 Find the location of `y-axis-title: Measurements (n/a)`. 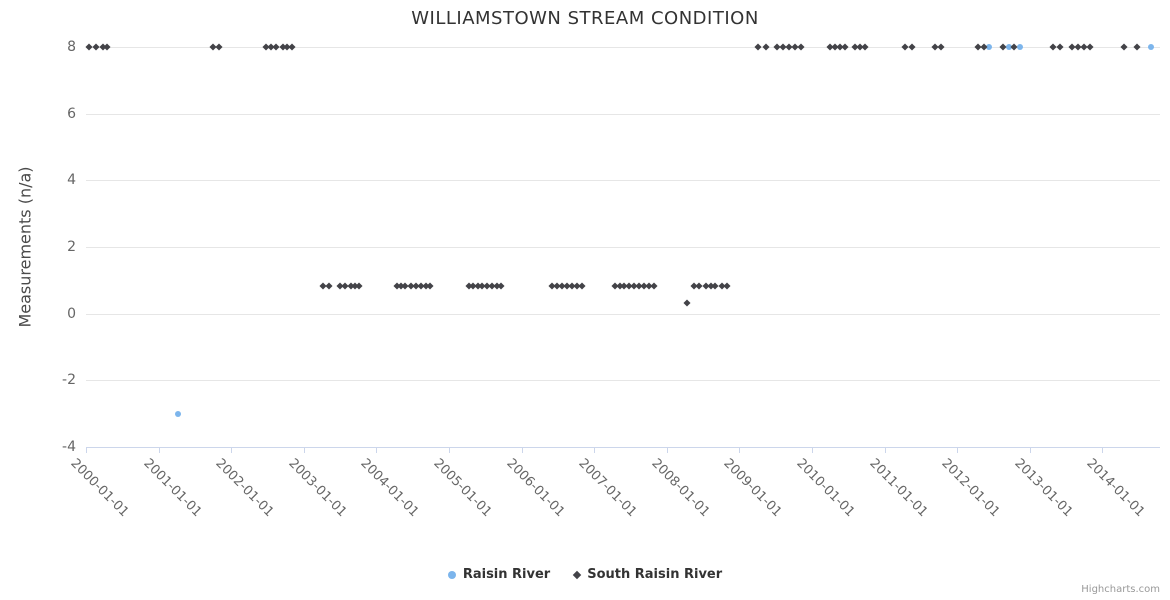

y-axis-title: Measurements (n/a) is located at coordinates (25, 247).